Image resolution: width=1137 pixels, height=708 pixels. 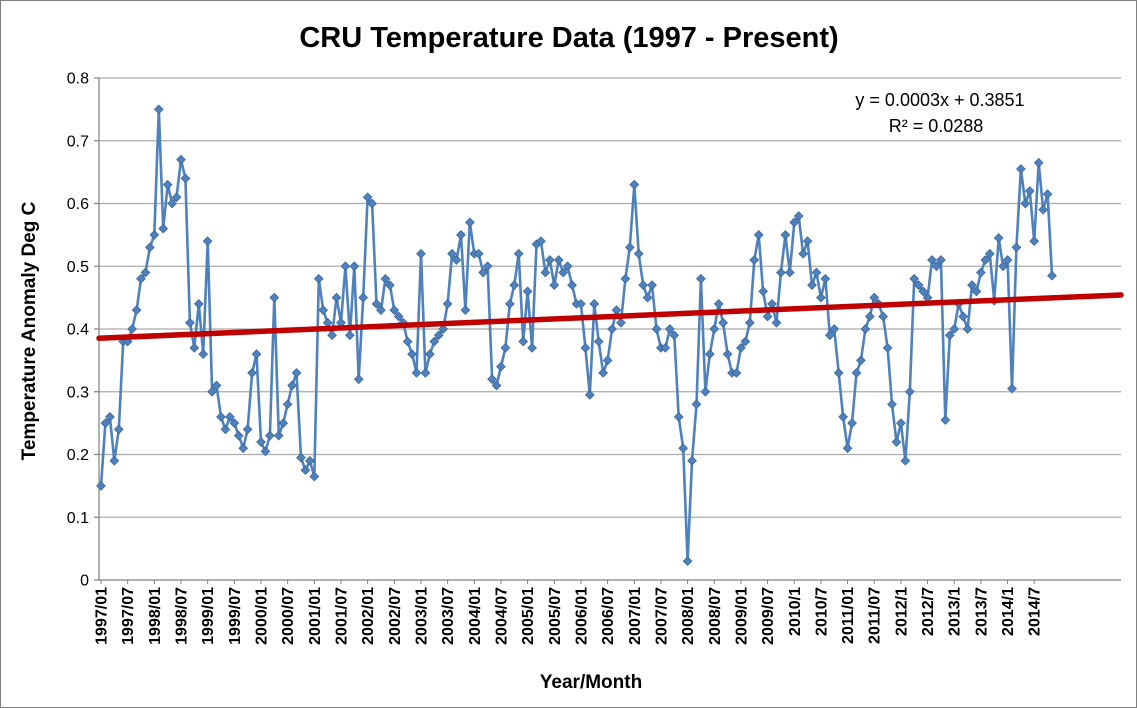 What do you see at coordinates (78, 518) in the screenshot?
I see `y-tick-label: 0.1` at bounding box center [78, 518].